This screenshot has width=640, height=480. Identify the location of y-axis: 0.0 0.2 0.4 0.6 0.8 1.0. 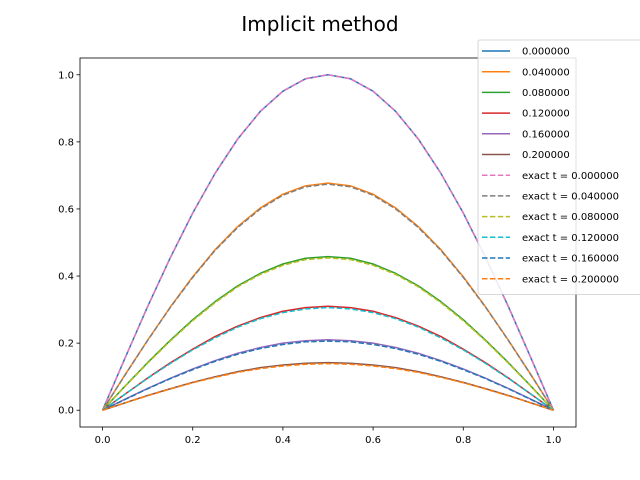
(69, 243).